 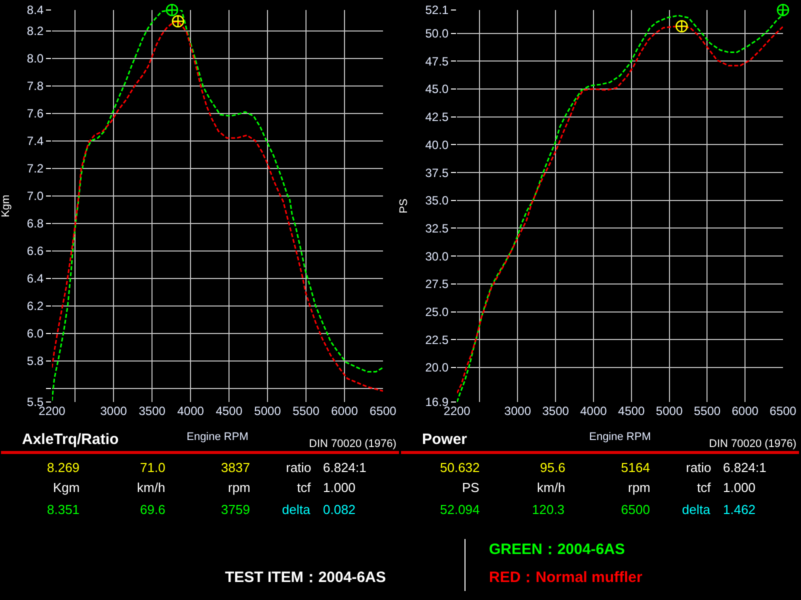 I want to click on y-tick-label: 42.5, so click(x=437, y=117).